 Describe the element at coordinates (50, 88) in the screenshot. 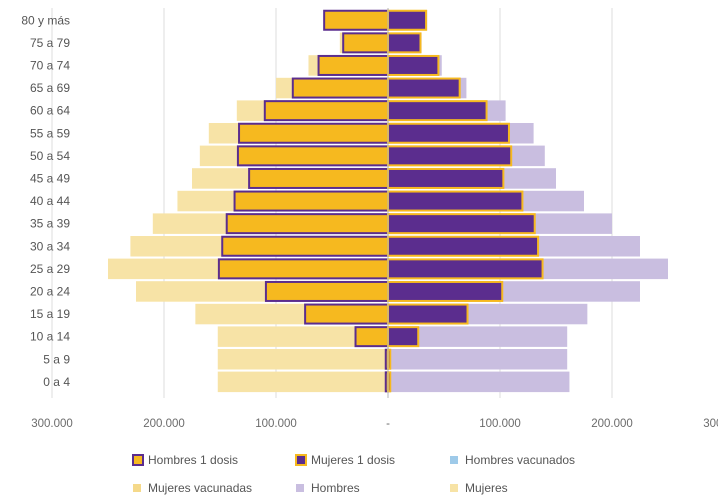

I see `age-label-65-a-69: 65 a 69` at that location.